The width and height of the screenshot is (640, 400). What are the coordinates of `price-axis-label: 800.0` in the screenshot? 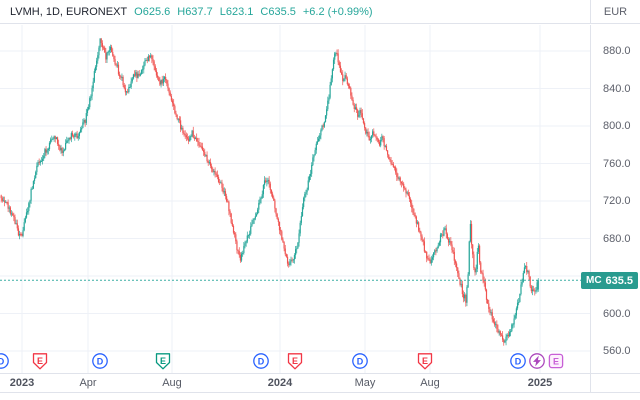 It's located at (617, 126).